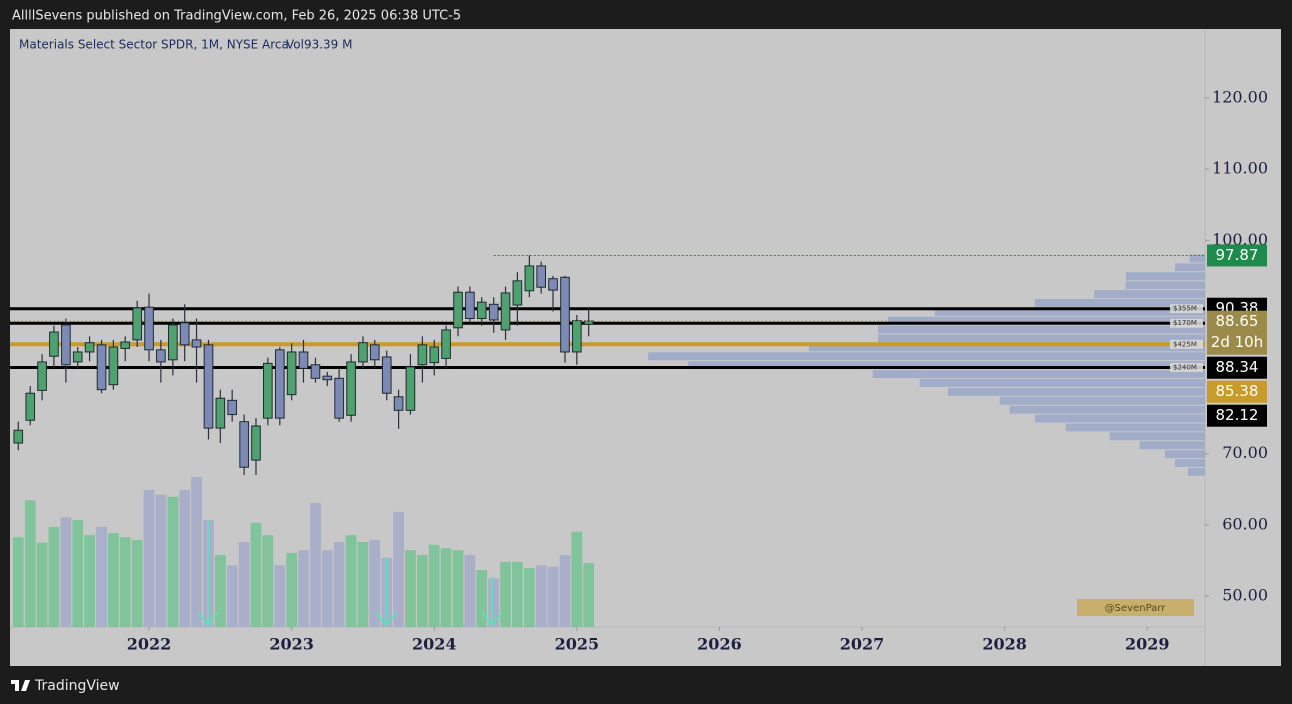 The image size is (1292, 704). Describe the element at coordinates (149, 644) in the screenshot. I see `x-tick-label: 2022` at that location.